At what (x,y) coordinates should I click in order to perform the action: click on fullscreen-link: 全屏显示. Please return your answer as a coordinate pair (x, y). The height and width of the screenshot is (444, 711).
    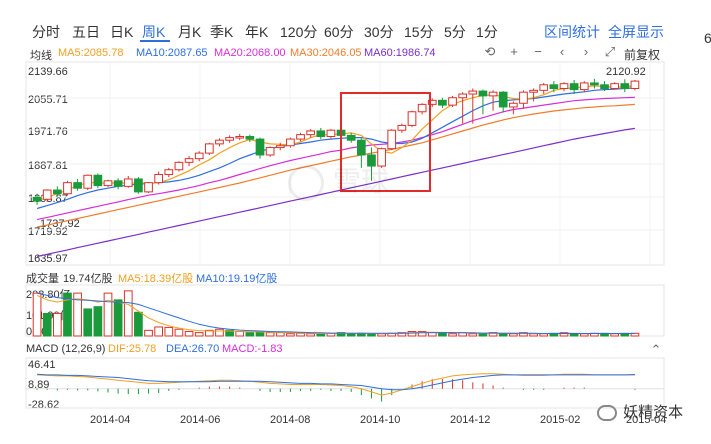
    Looking at the image, I should click on (636, 32).